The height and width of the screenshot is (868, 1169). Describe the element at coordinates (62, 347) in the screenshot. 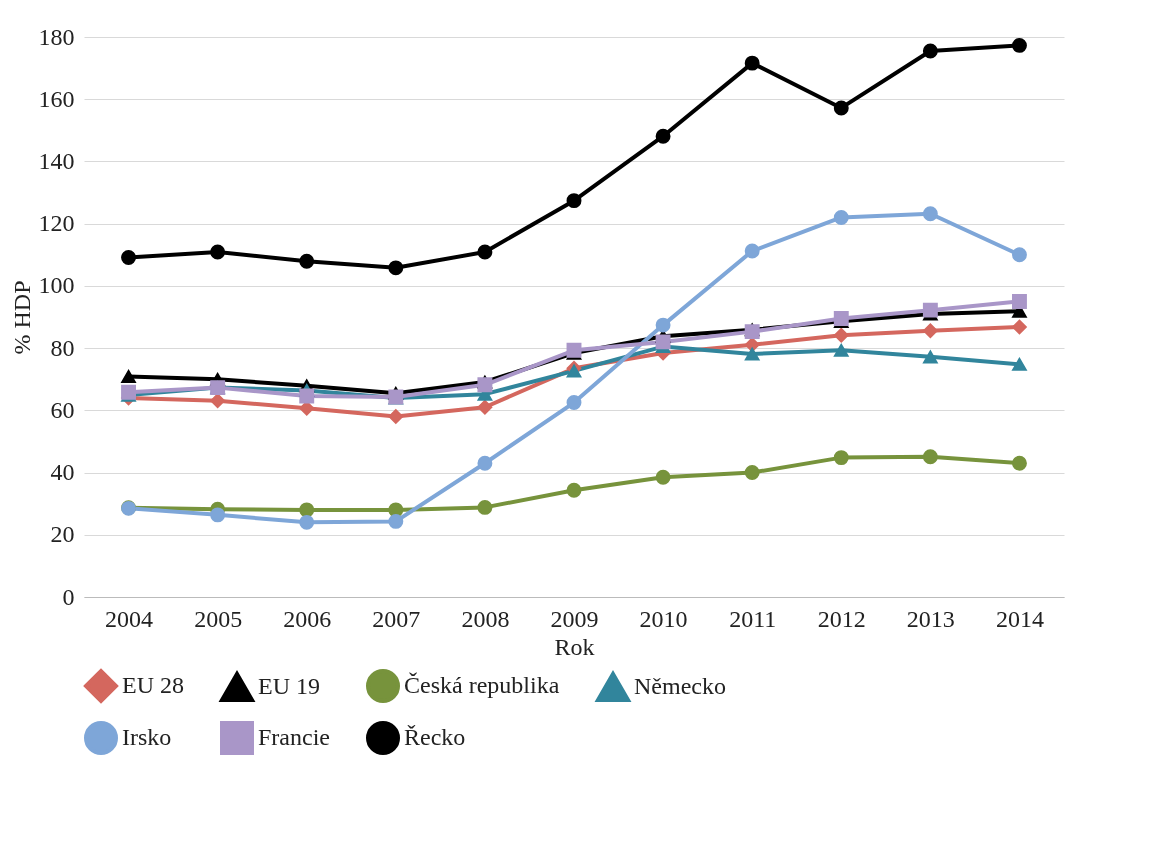

I see `y-tick-label: 80` at that location.